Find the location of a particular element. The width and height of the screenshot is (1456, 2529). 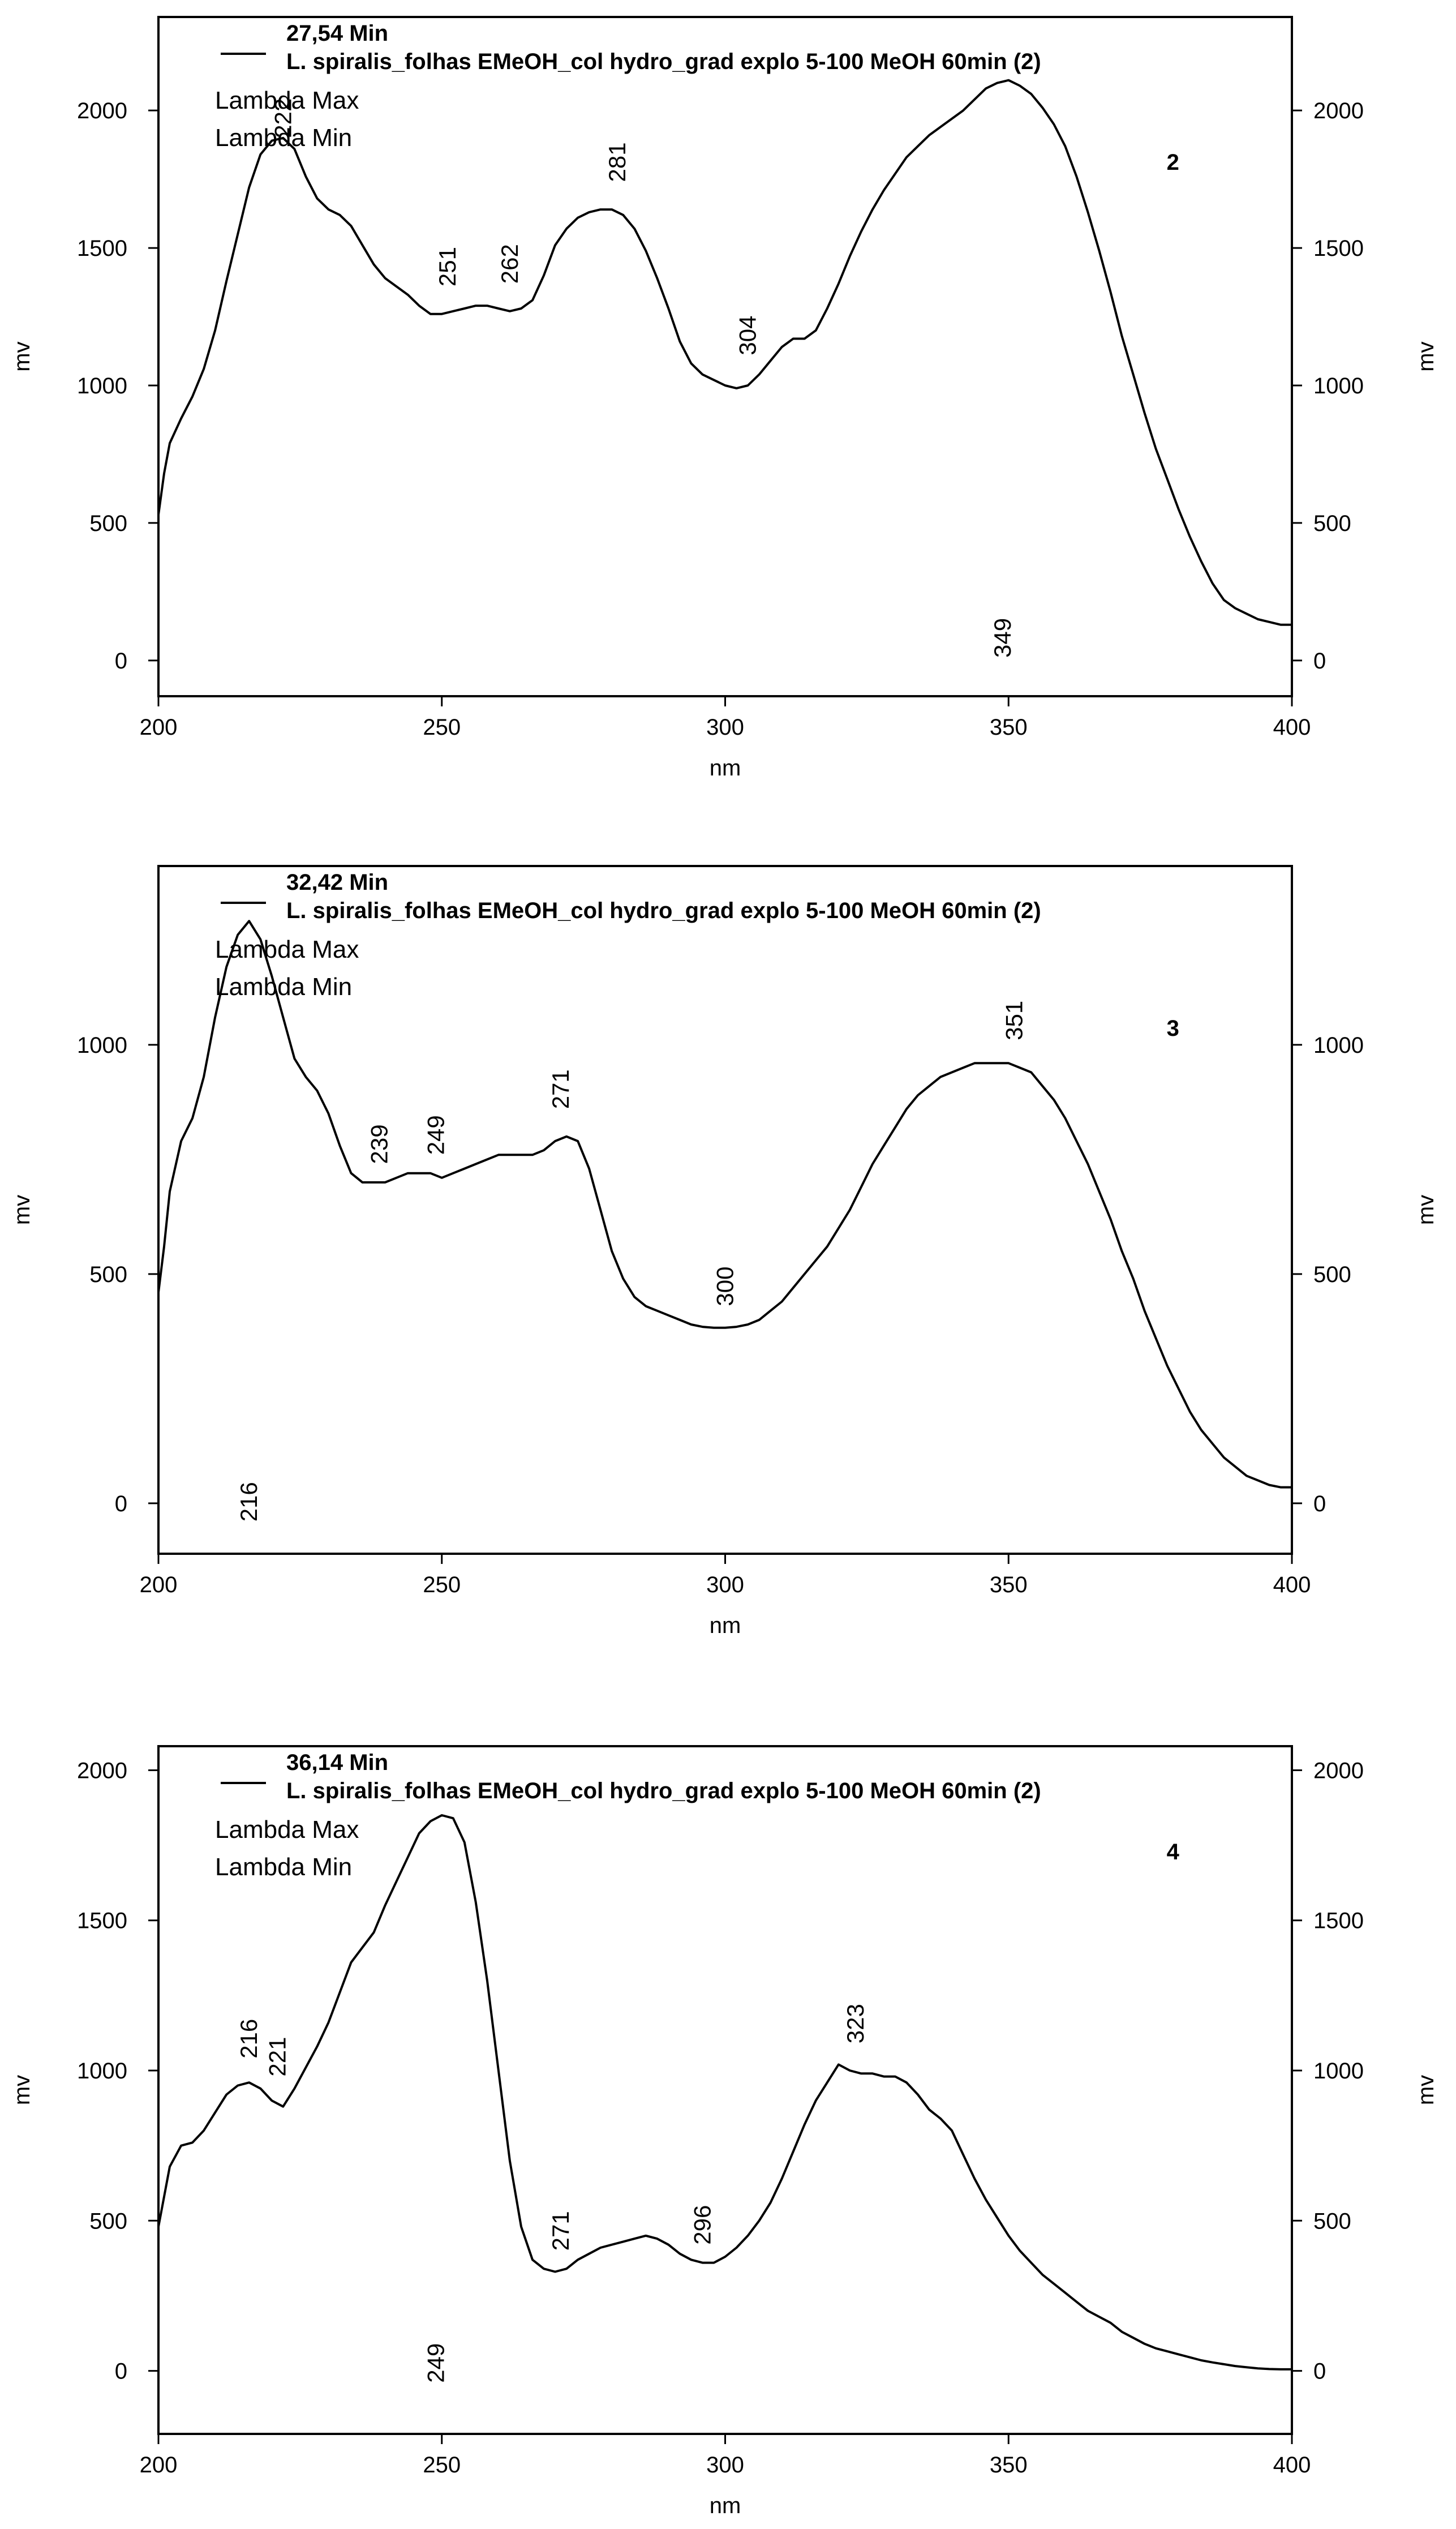

peak-label: 262 is located at coordinates (509, 264).